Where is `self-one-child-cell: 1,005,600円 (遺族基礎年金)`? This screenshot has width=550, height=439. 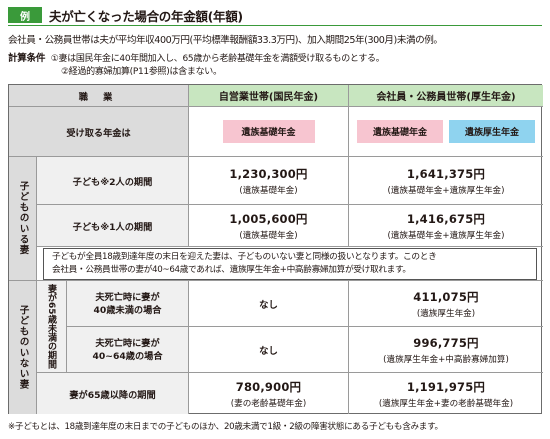 self-one-child-cell: 1,005,600円 (遺族基礎年金) is located at coordinates (269, 226).